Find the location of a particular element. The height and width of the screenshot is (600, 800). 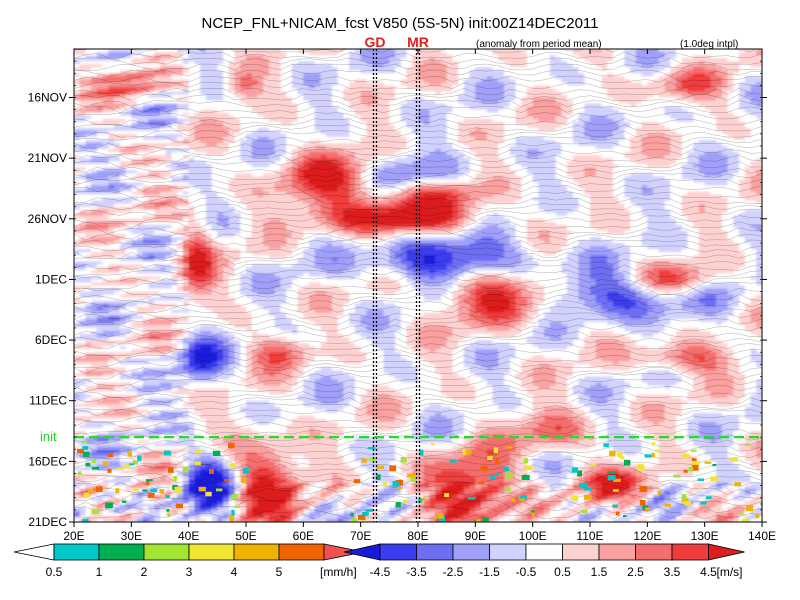

x-tick-label: 50E is located at coordinates (245, 536).